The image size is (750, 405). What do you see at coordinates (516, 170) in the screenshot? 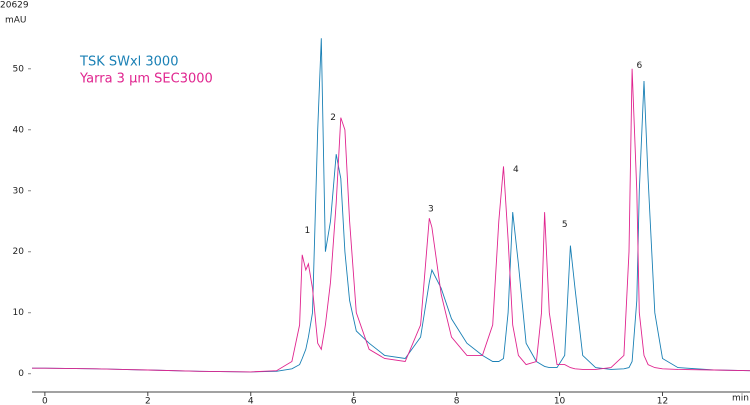
I see `peak-label: 4` at bounding box center [516, 170].